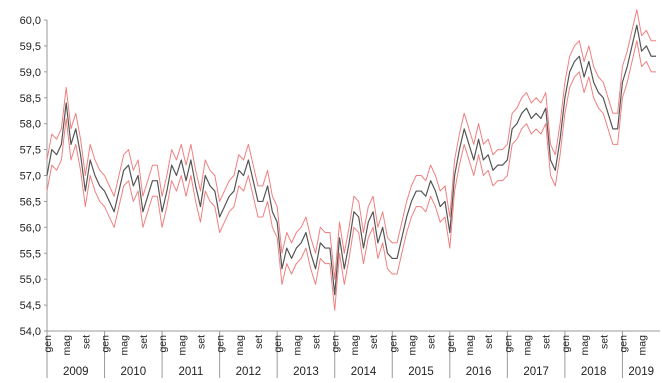 This screenshot has width=662, height=383. What do you see at coordinates (30, 47) in the screenshot?
I see `y-tick-label: 59,5` at bounding box center [30, 47].